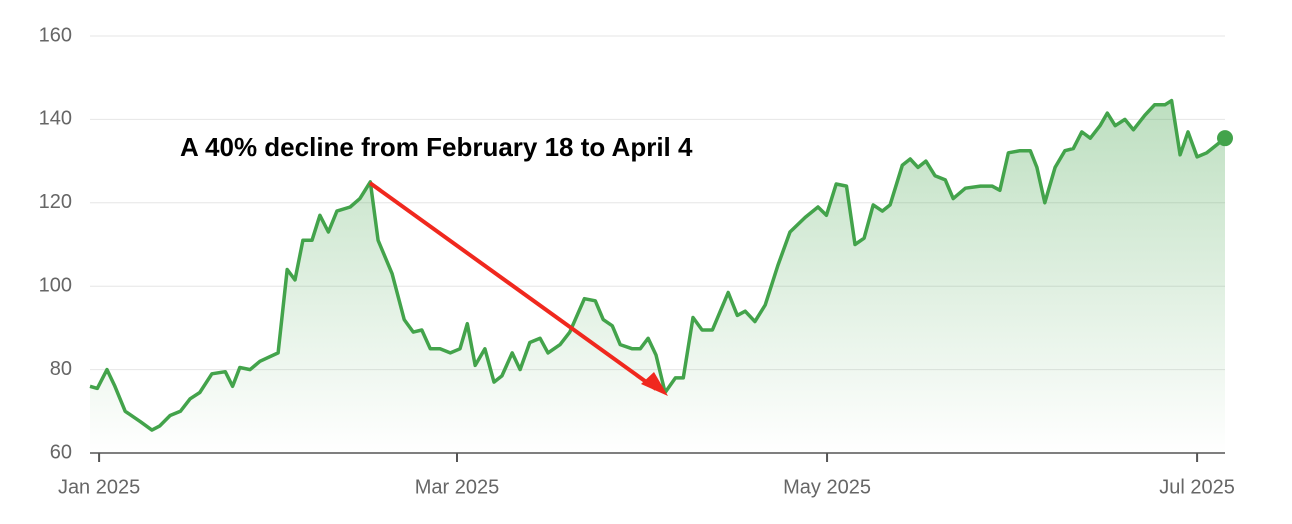 The height and width of the screenshot is (524, 1292). Describe the element at coordinates (457, 487) in the screenshot. I see `x-tick-label: Mar 2025` at that location.